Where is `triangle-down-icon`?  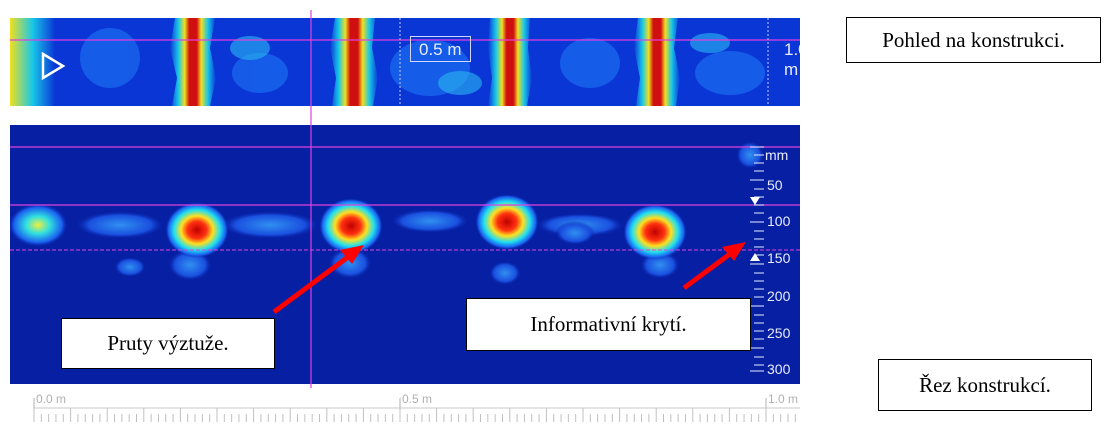 triangle-down-icon is located at coordinates (755, 201).